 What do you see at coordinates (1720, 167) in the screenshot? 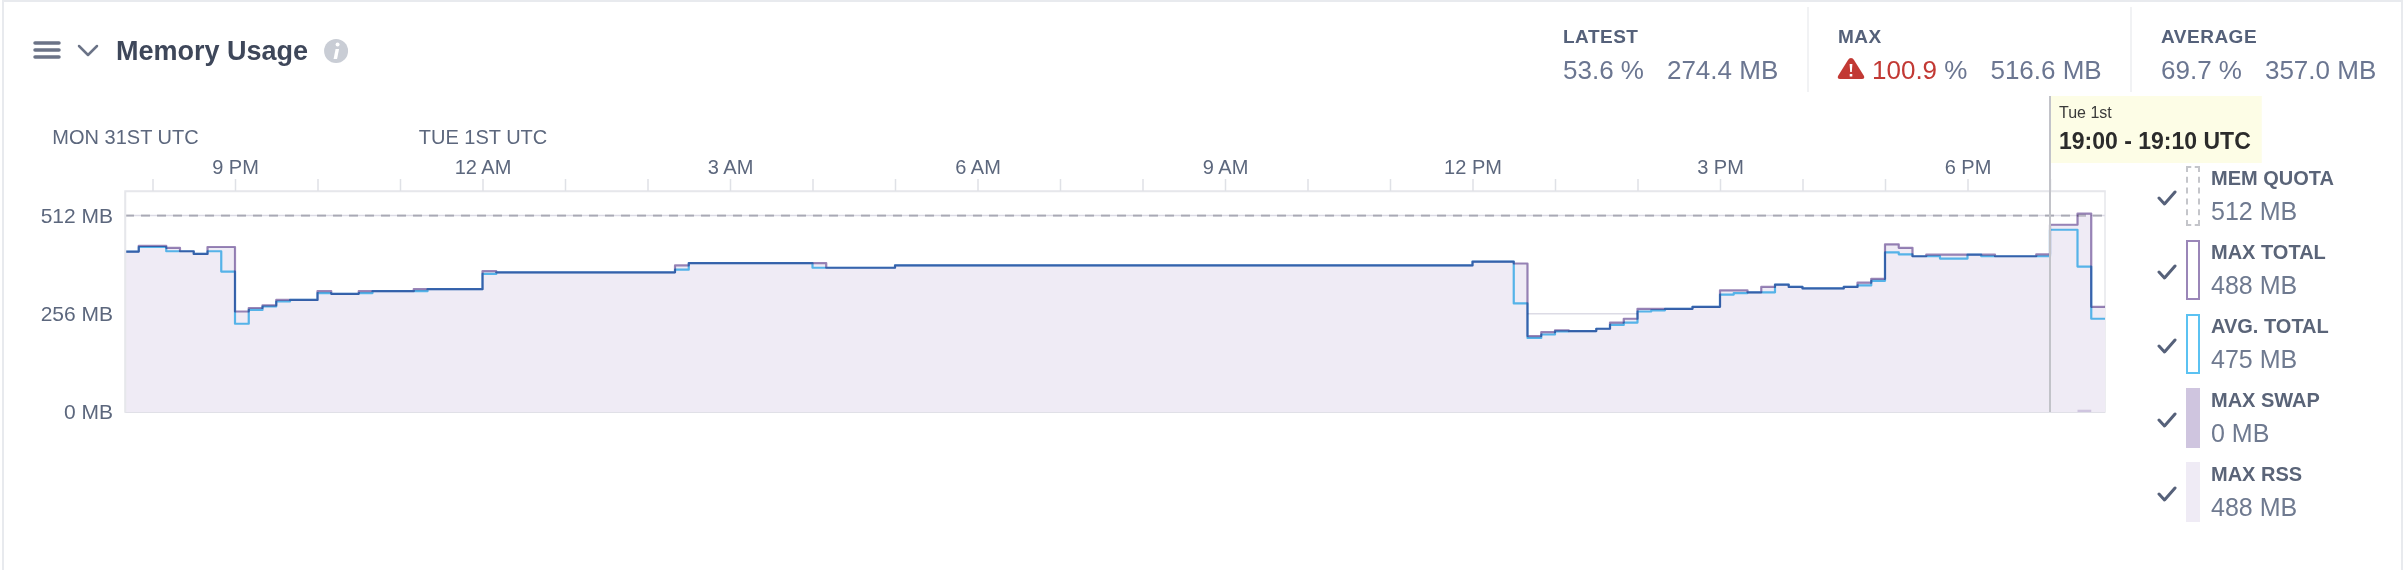
I see `x-tick-label: 3 PM` at bounding box center [1720, 167].